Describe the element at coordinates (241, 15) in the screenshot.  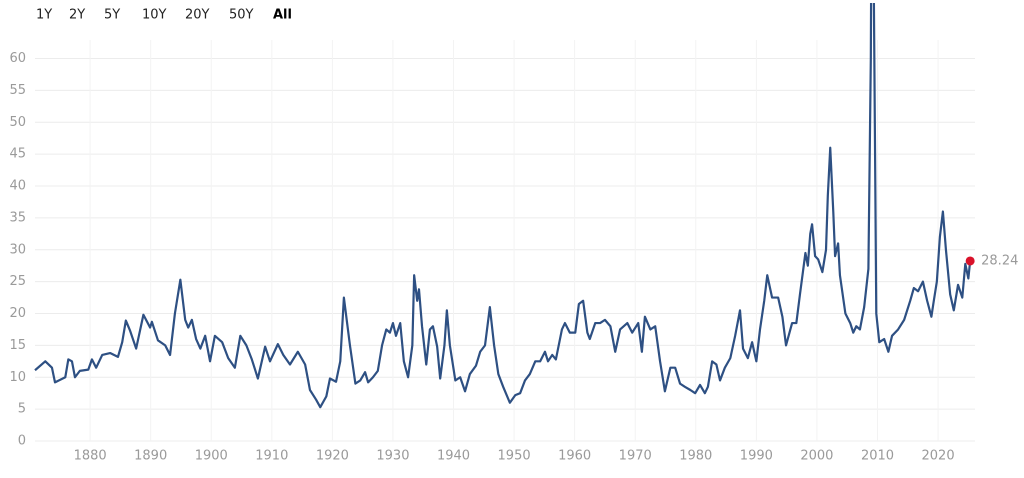
I see `range-button: 50Y` at that location.